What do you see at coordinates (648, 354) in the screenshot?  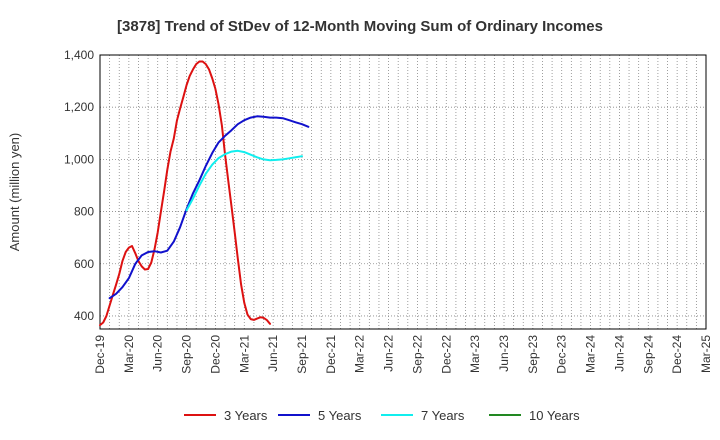 I see `x-tick-label: Sep-24` at bounding box center [648, 354].